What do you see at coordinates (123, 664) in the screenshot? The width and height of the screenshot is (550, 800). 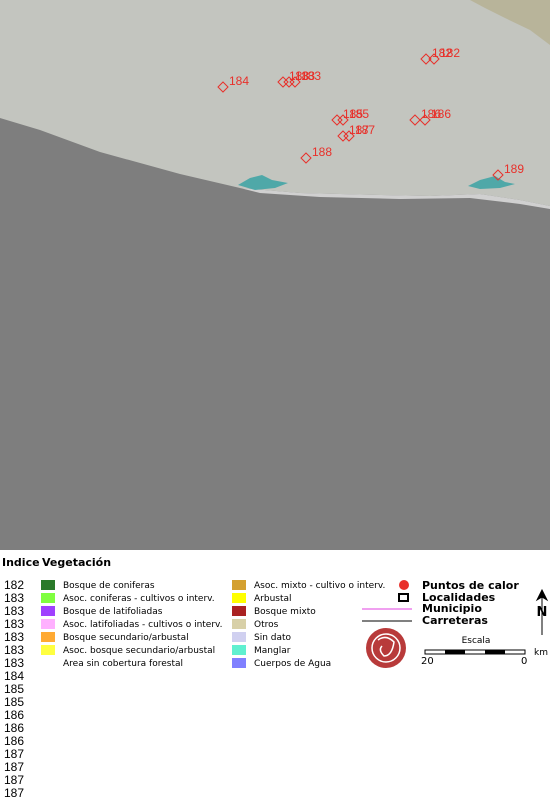 I see `vegetation-label: Area sin cobertura forestal` at bounding box center [123, 664].